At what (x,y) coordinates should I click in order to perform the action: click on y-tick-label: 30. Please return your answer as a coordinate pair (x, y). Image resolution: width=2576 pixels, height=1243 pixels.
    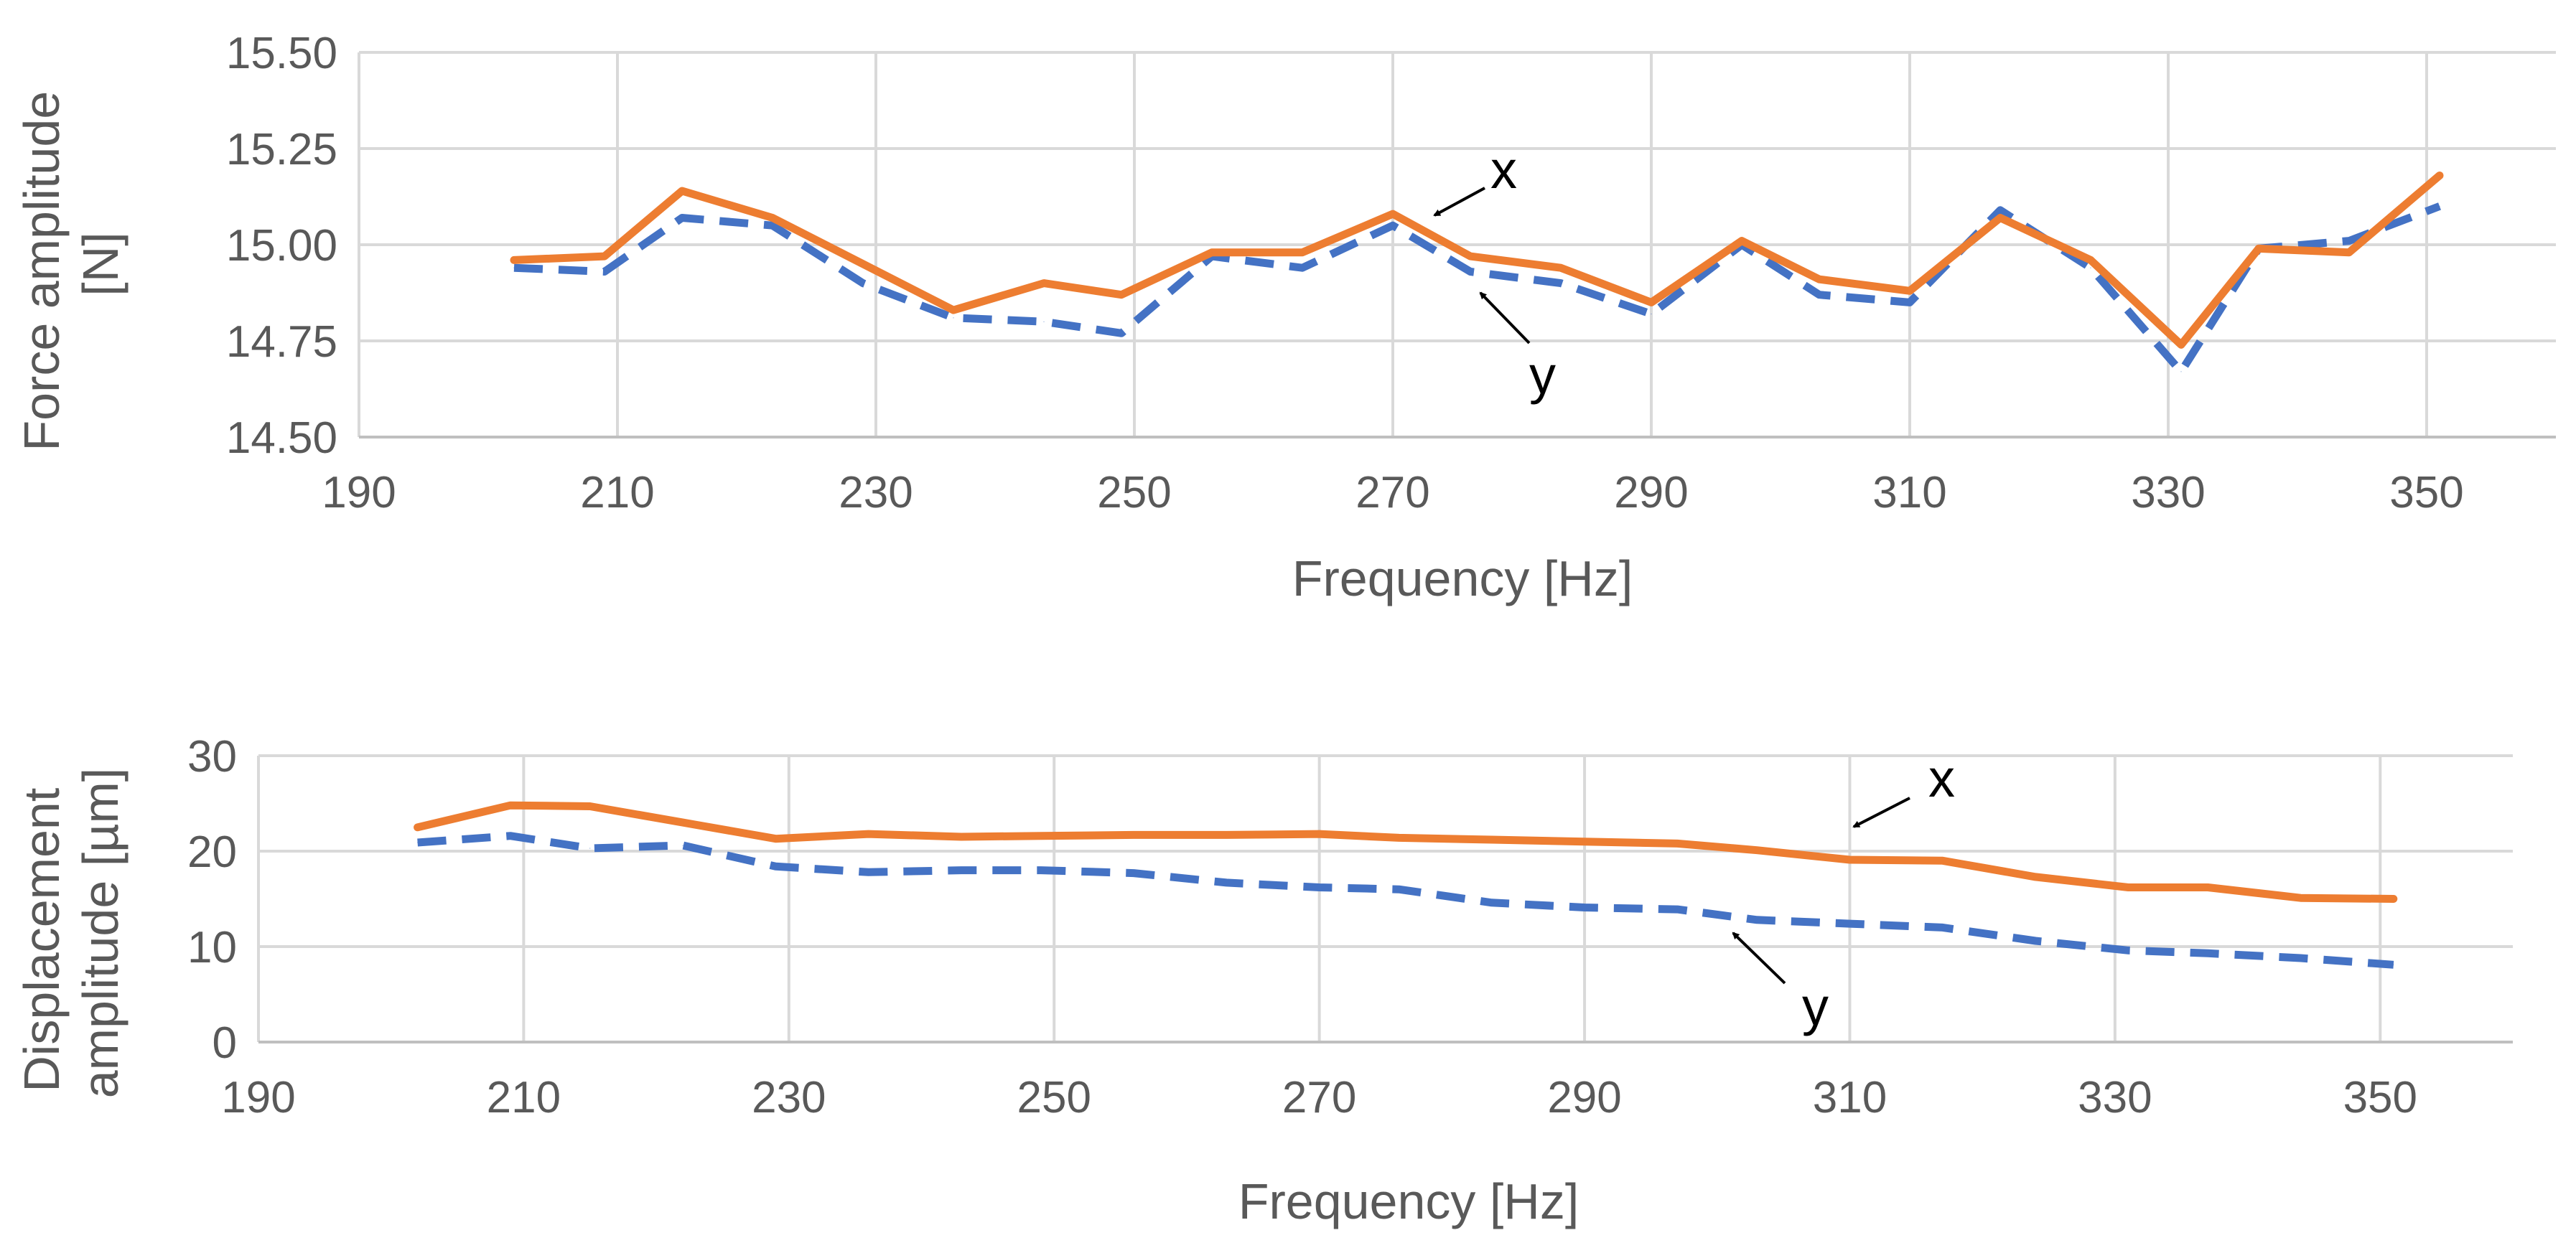
    Looking at the image, I should click on (212, 757).